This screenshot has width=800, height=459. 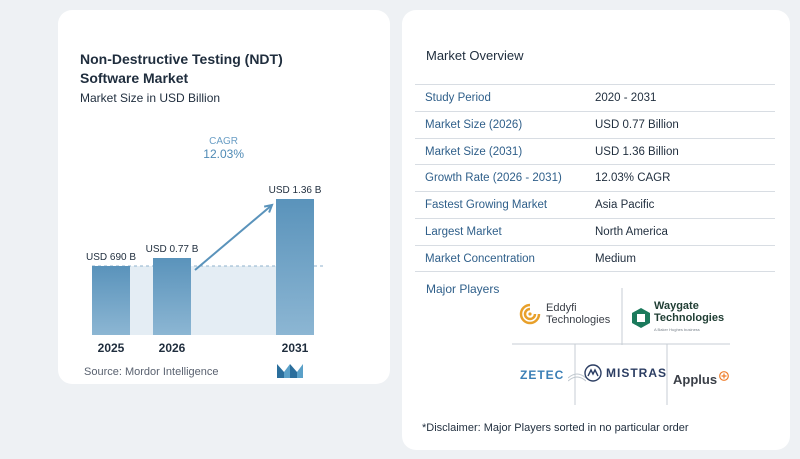 What do you see at coordinates (268, 208) in the screenshot?
I see `cagr-arrowhead` at bounding box center [268, 208].